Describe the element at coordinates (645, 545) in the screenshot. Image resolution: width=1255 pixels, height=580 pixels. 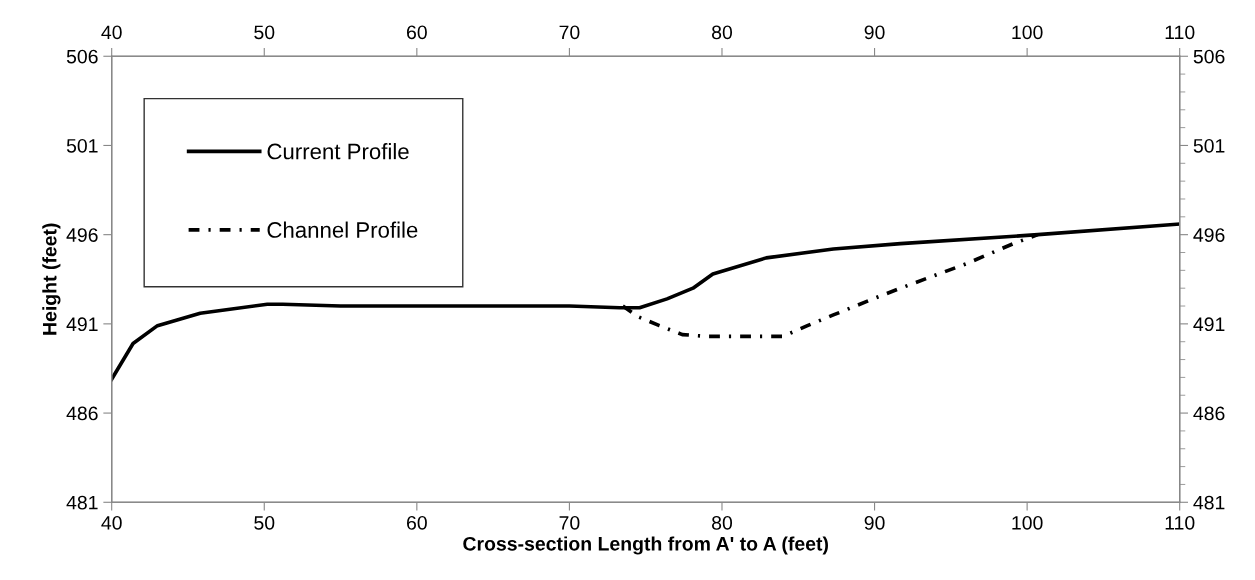
I see `x-axis-title: Cross-section Length from A' to A (feet)` at that location.